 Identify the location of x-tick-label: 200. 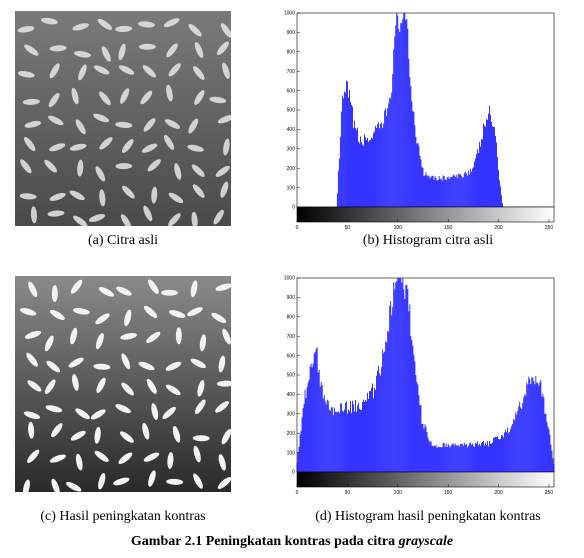
(498, 228).